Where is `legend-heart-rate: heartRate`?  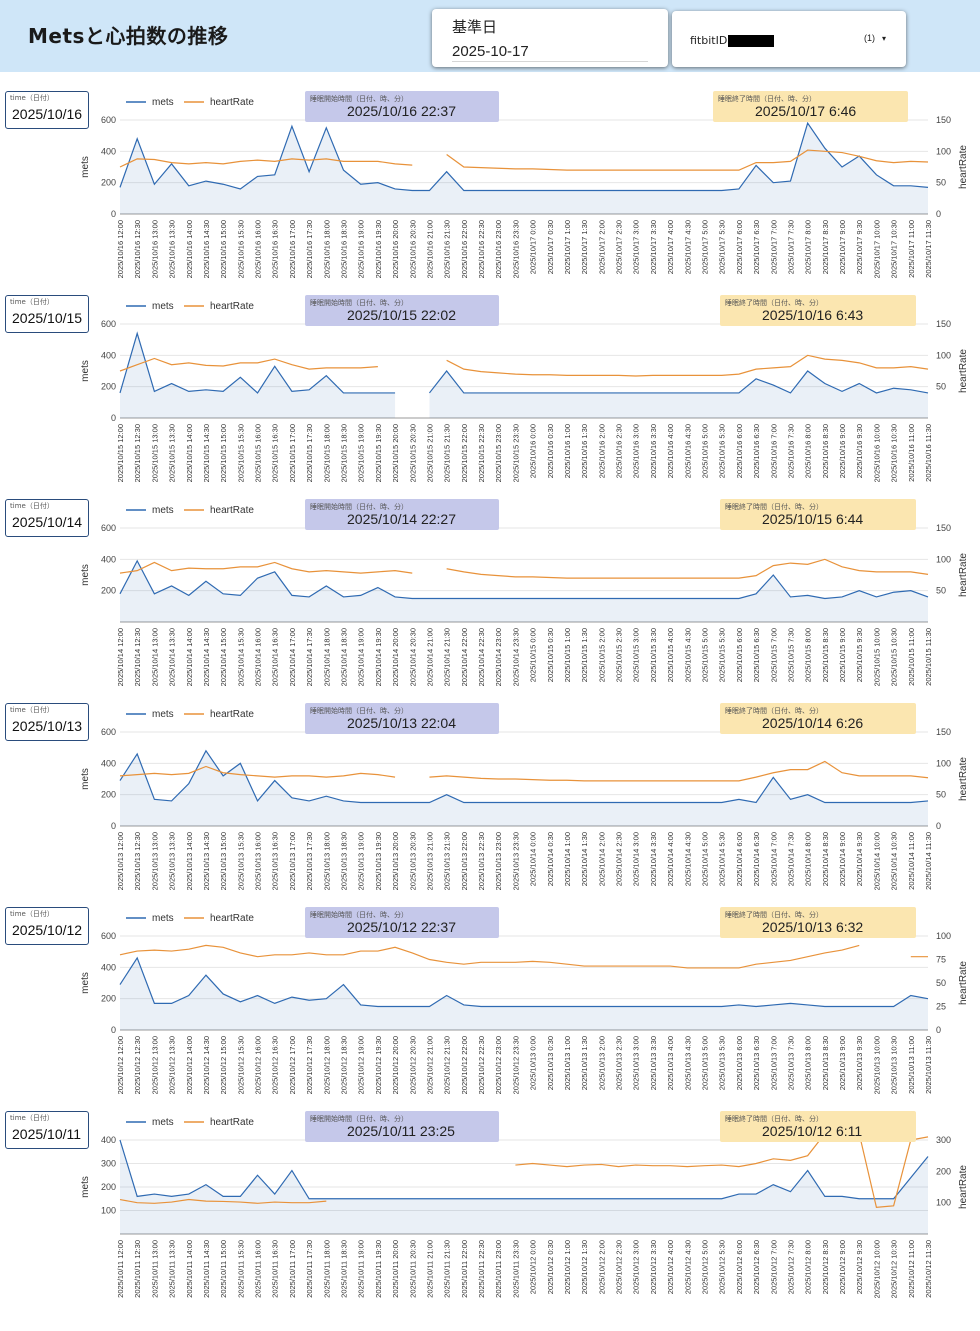
legend-heart-rate: heartRate is located at coordinates (232, 102).